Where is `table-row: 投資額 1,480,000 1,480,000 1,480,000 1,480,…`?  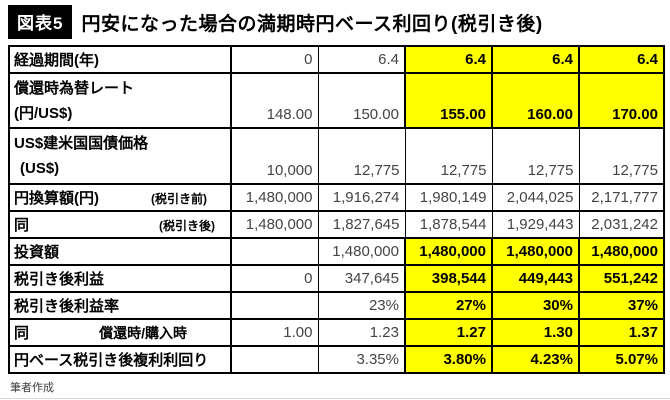 table-row: 投資額 1,480,000 1,480,000 1,480,000 1,480,… is located at coordinates (336, 251).